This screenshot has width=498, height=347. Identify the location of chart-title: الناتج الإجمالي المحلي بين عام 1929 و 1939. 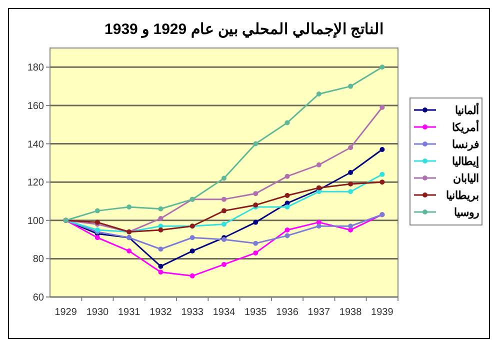
(244, 30).